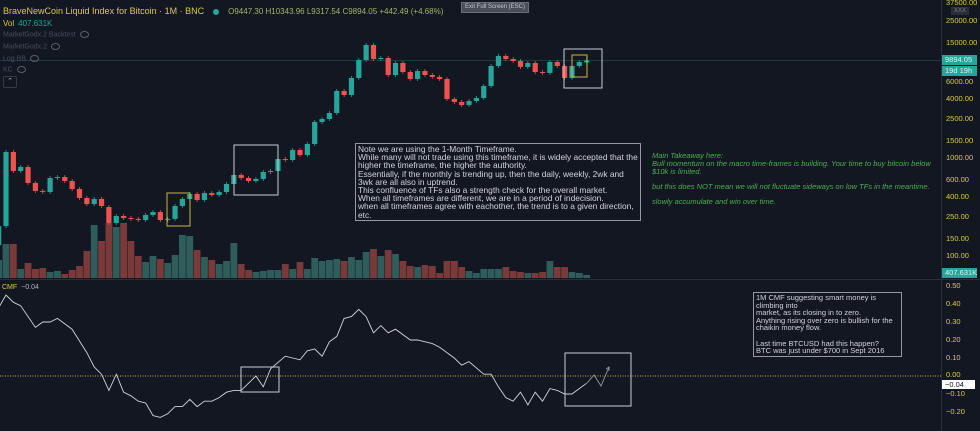 This screenshot has height=431, width=980. What do you see at coordinates (714, 201) in the screenshot?
I see `takeaway-line: slowly accumulate and win over time.` at bounding box center [714, 201].